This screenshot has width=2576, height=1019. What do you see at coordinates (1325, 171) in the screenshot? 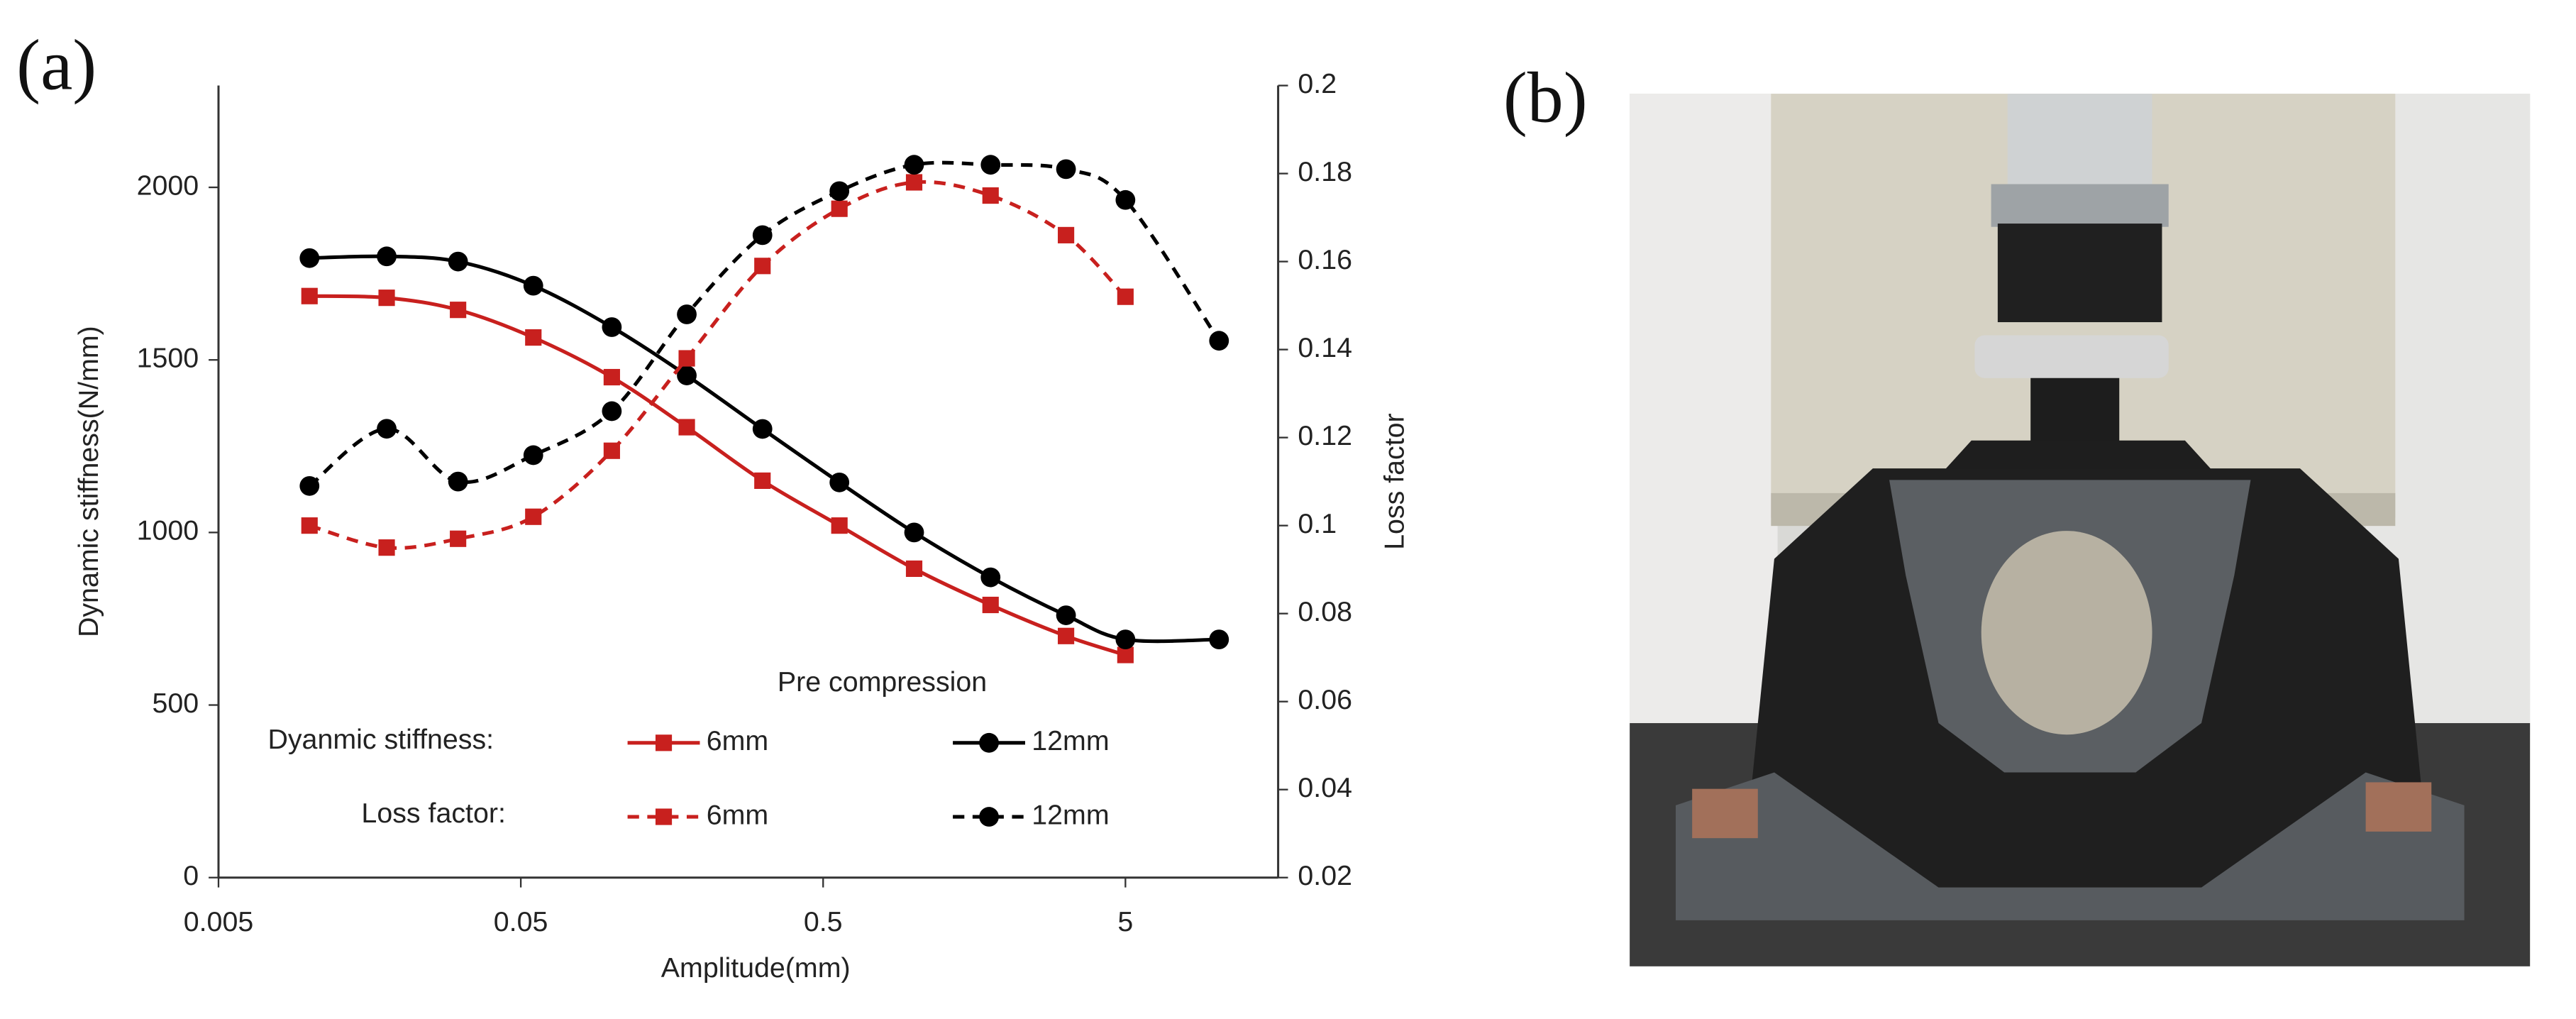
I see `y2-tick-label: 0.18` at bounding box center [1325, 171].